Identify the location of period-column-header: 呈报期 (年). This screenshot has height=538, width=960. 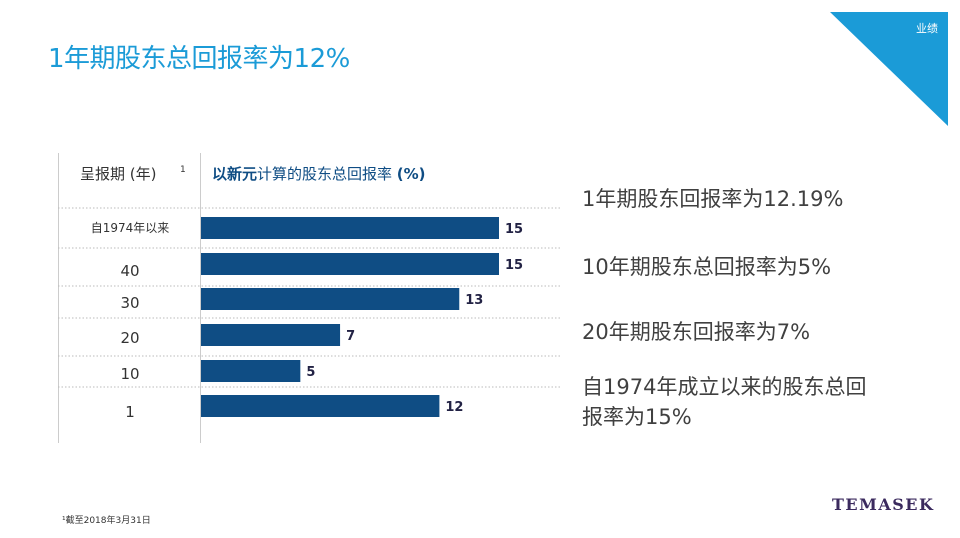
(118, 174).